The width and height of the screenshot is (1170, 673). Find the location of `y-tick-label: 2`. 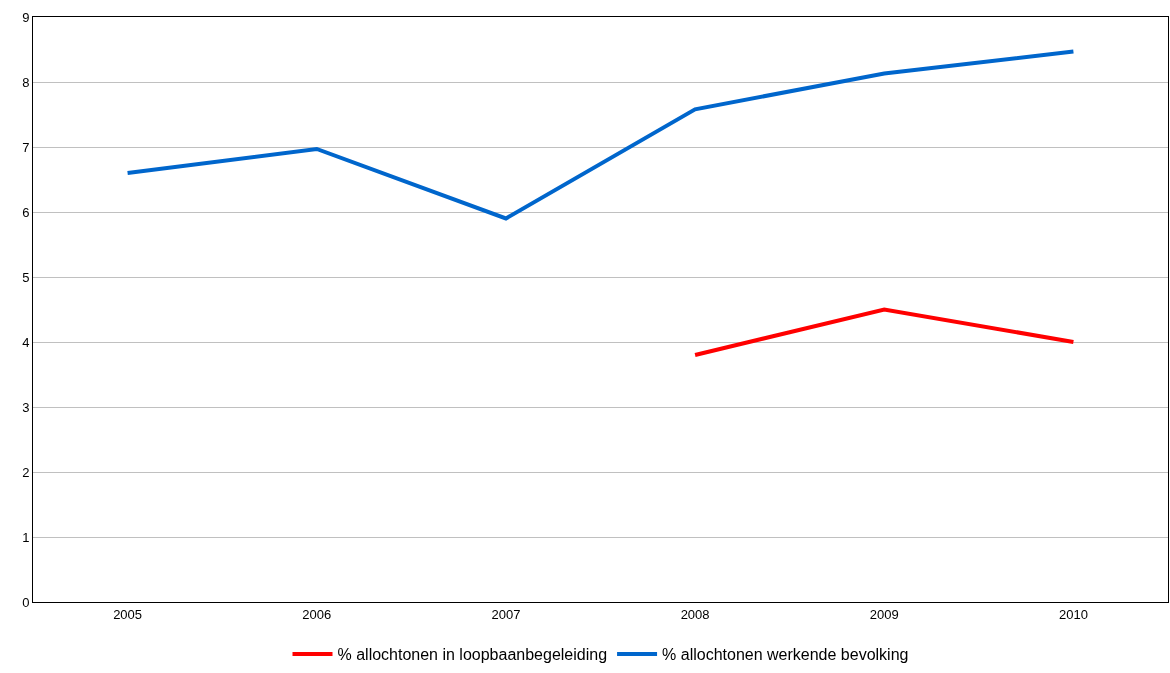

y-tick-label: 2 is located at coordinates (26, 472).